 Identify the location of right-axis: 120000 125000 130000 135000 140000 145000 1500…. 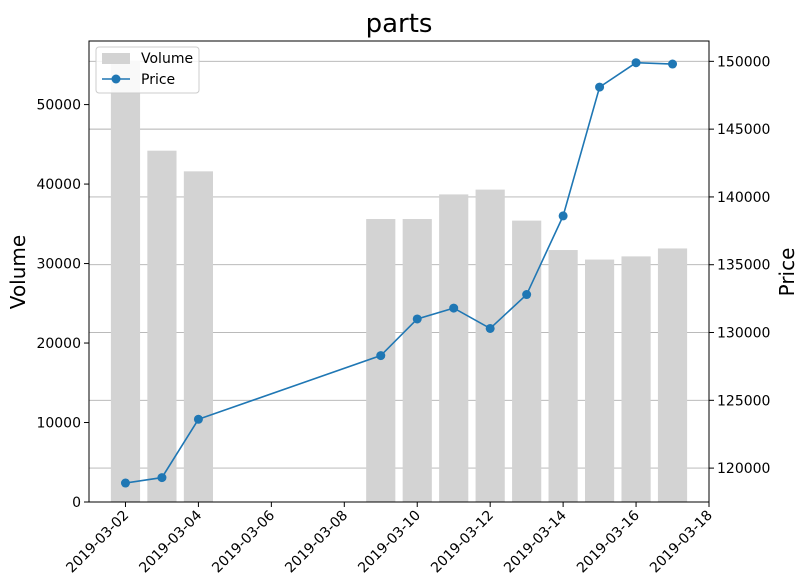
(739, 265).